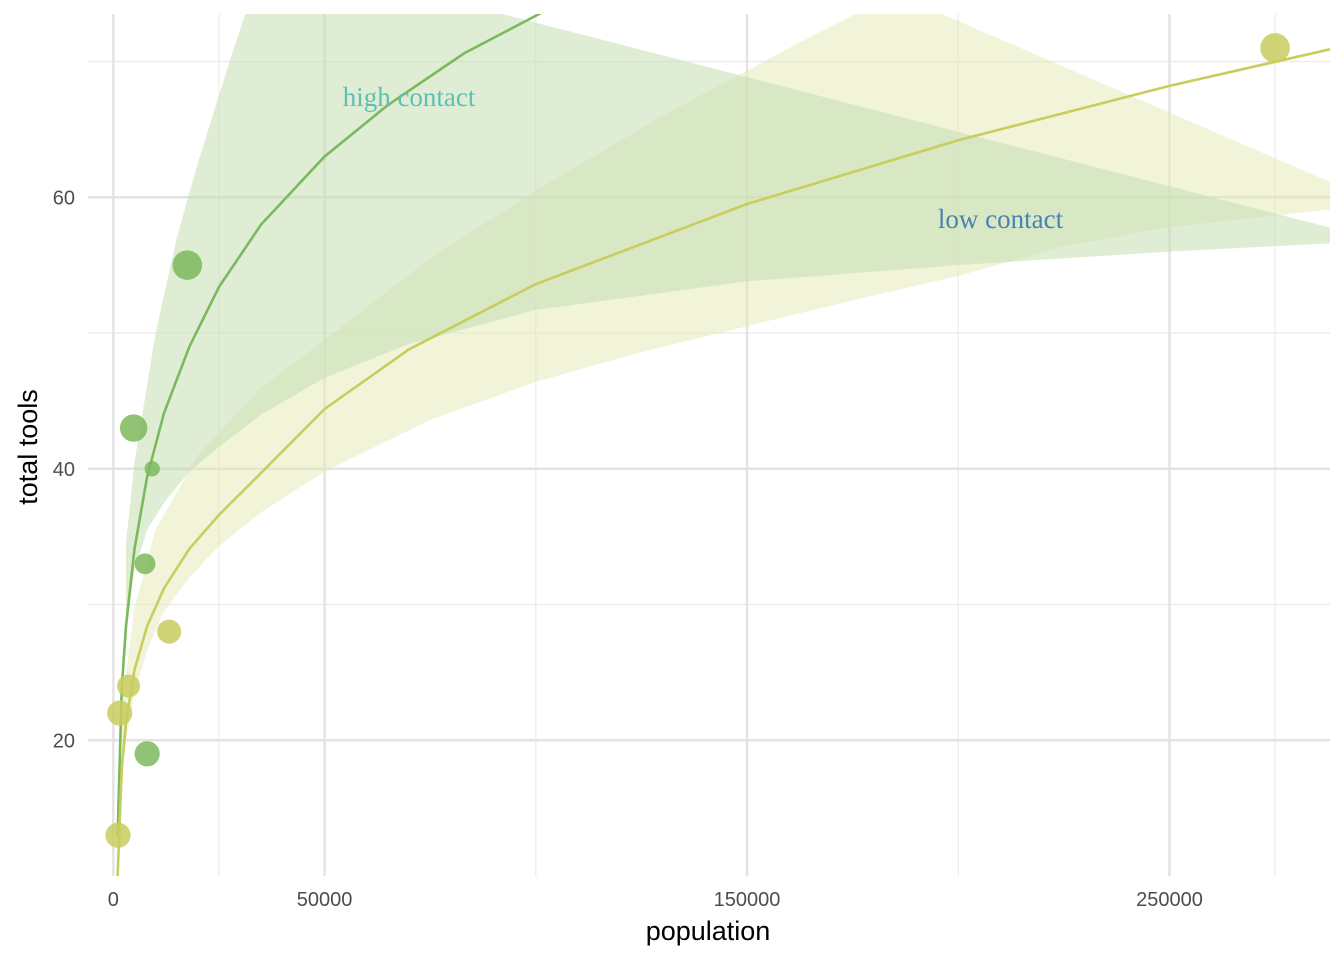  I want to click on x-tick-label: 50000, so click(325, 900).